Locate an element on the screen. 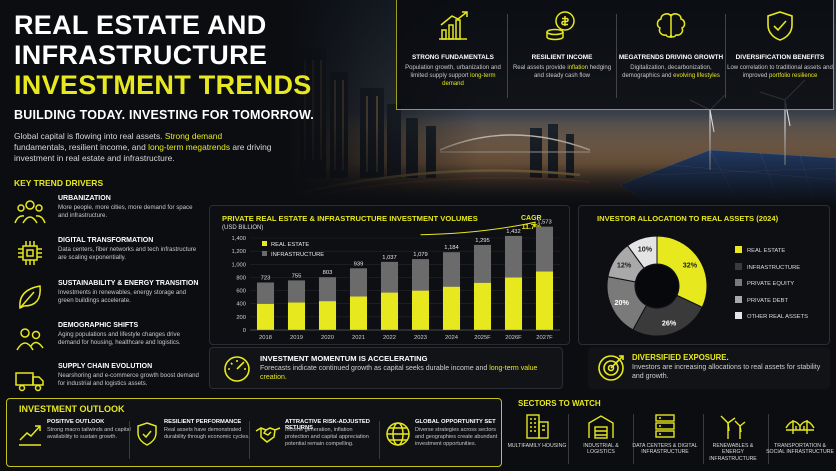 The height and width of the screenshot is (471, 836). page-subtitle: BUILDING TODAY. INVESTING FOR TOMORROW. is located at coordinates (164, 115).